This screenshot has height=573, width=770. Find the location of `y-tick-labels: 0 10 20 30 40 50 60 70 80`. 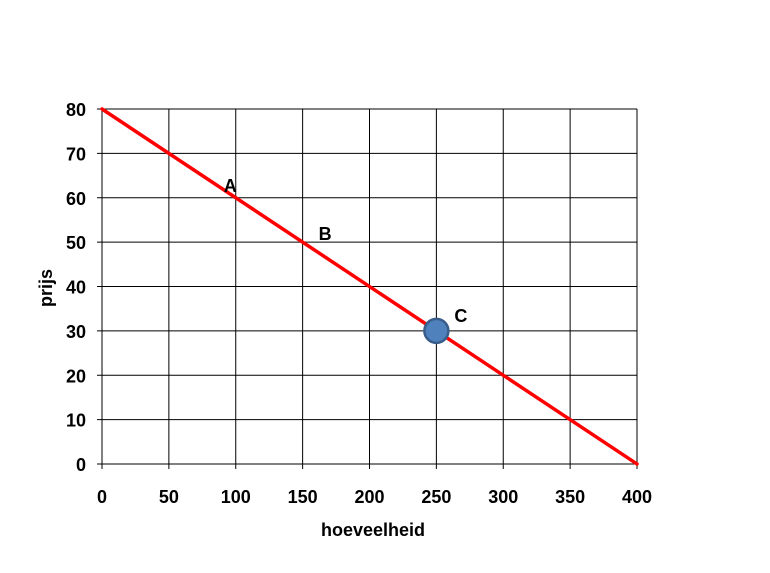

y-tick-labels: 0 10 20 30 40 50 60 70 80 is located at coordinates (76, 287).